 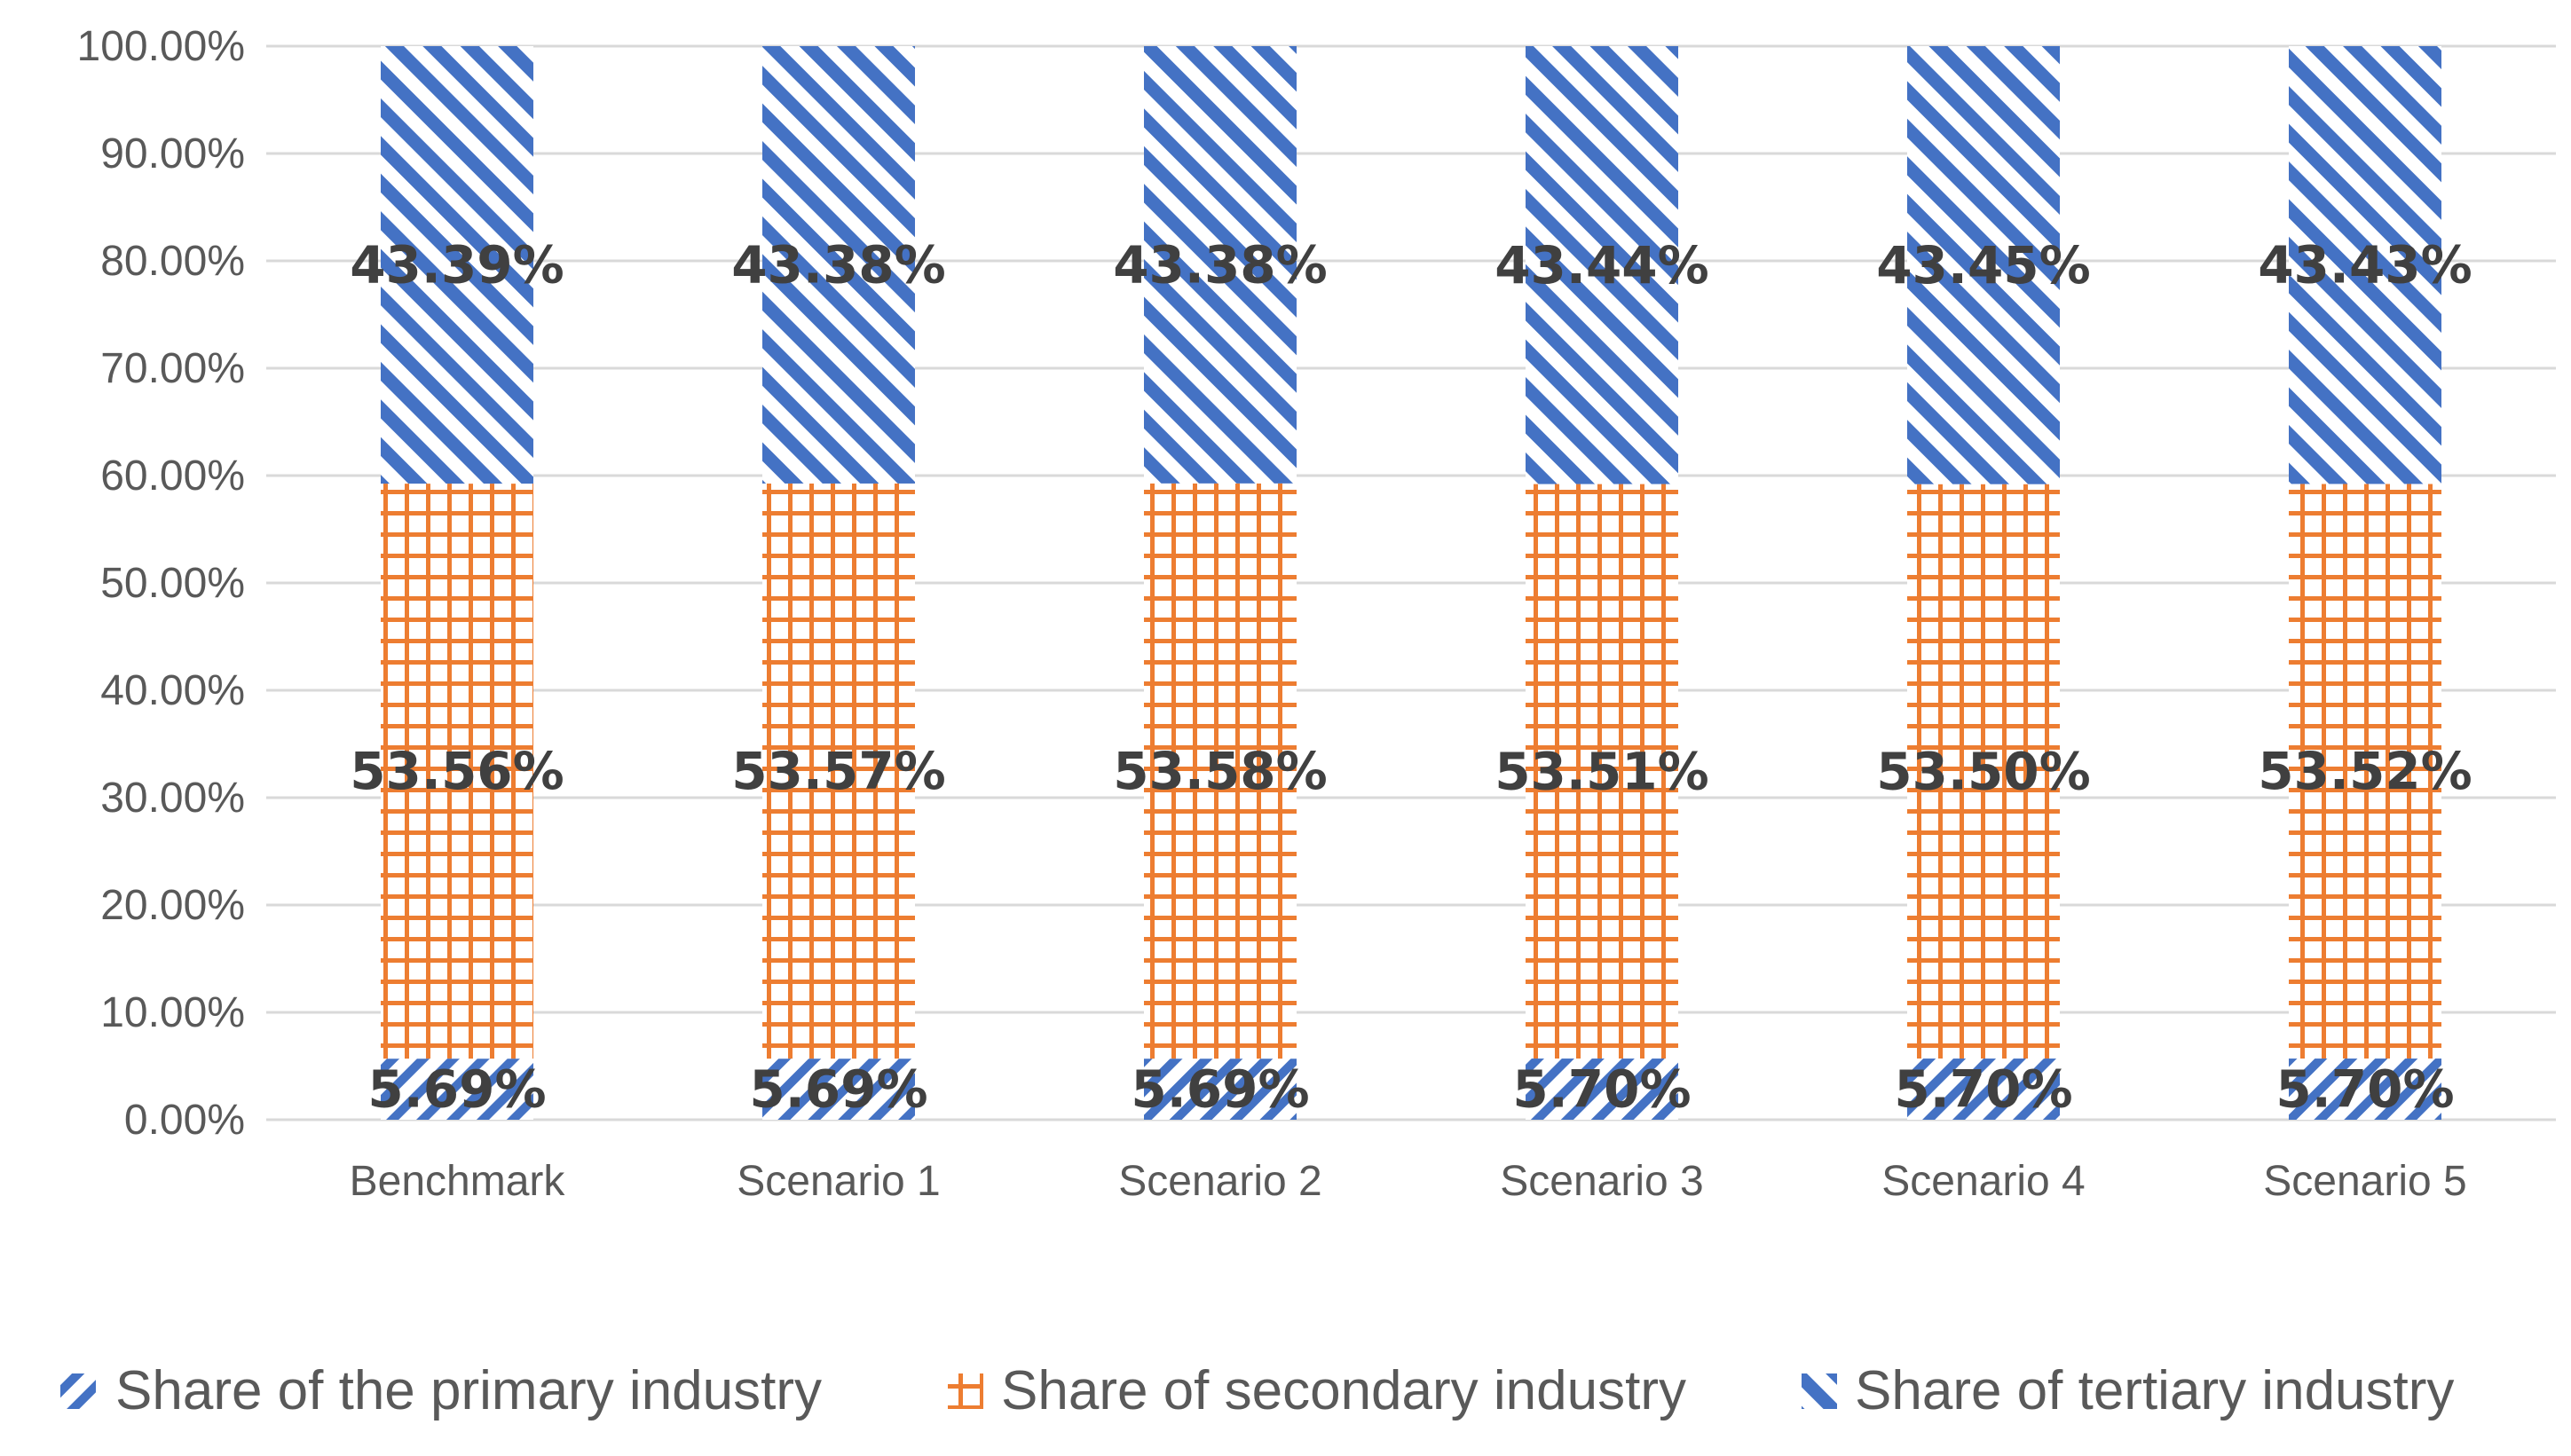 What do you see at coordinates (172, 261) in the screenshot?
I see `y-tick-label: 80.00%` at bounding box center [172, 261].